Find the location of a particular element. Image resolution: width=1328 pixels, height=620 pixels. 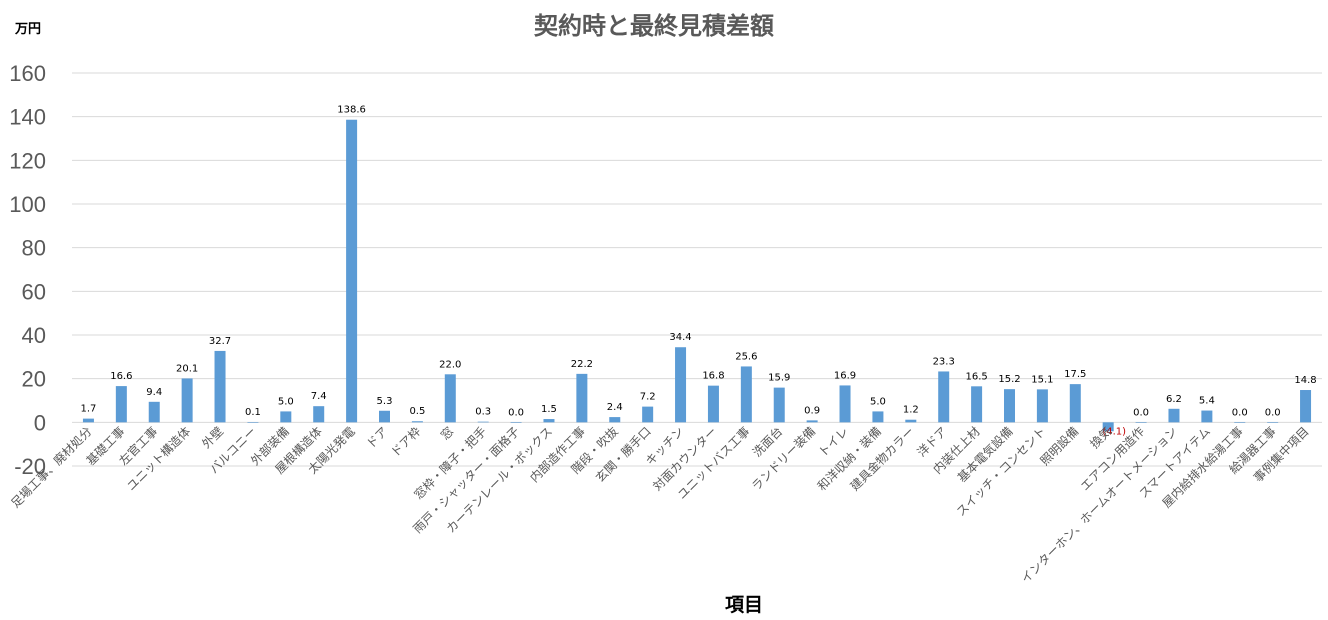

data-label: 16.9 is located at coordinates (845, 375).